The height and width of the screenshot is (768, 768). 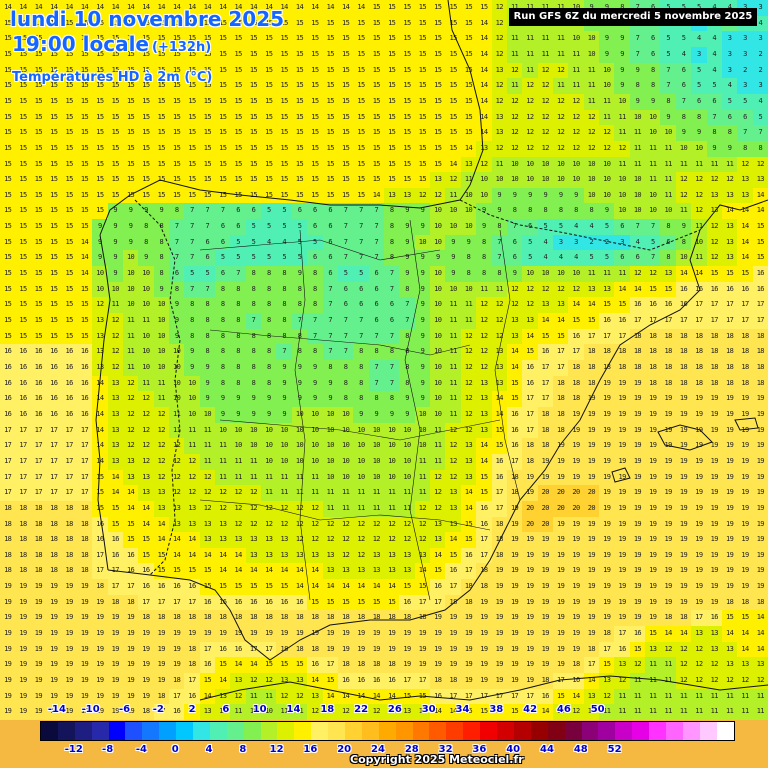 What do you see at coordinates (141, 749) in the screenshot?
I see `legend-tick-bottom: -4` at bounding box center [141, 749].